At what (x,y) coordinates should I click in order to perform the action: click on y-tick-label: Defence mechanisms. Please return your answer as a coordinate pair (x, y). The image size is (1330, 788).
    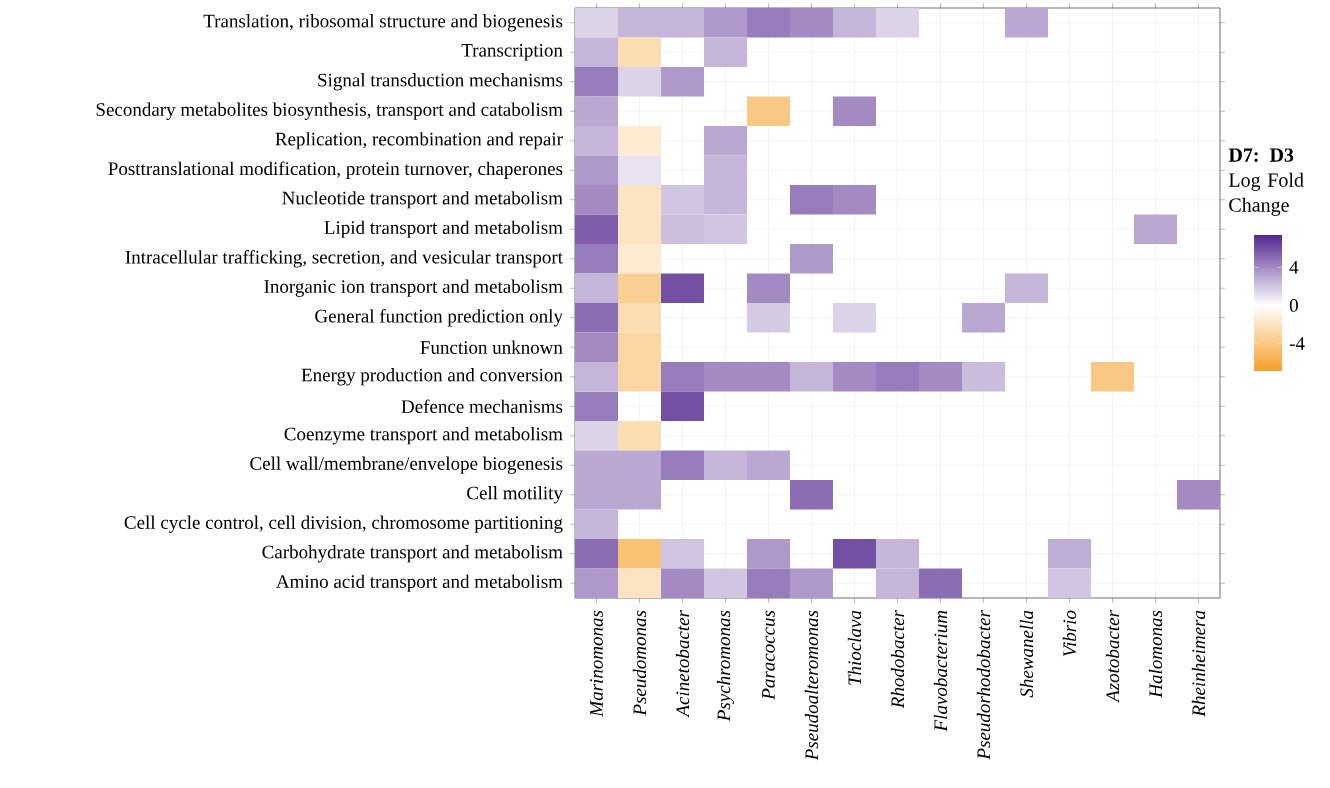
    Looking at the image, I should click on (482, 406).